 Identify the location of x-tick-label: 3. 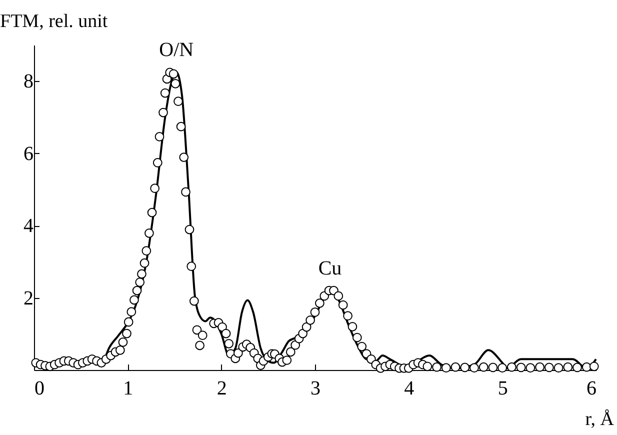
(315, 389).